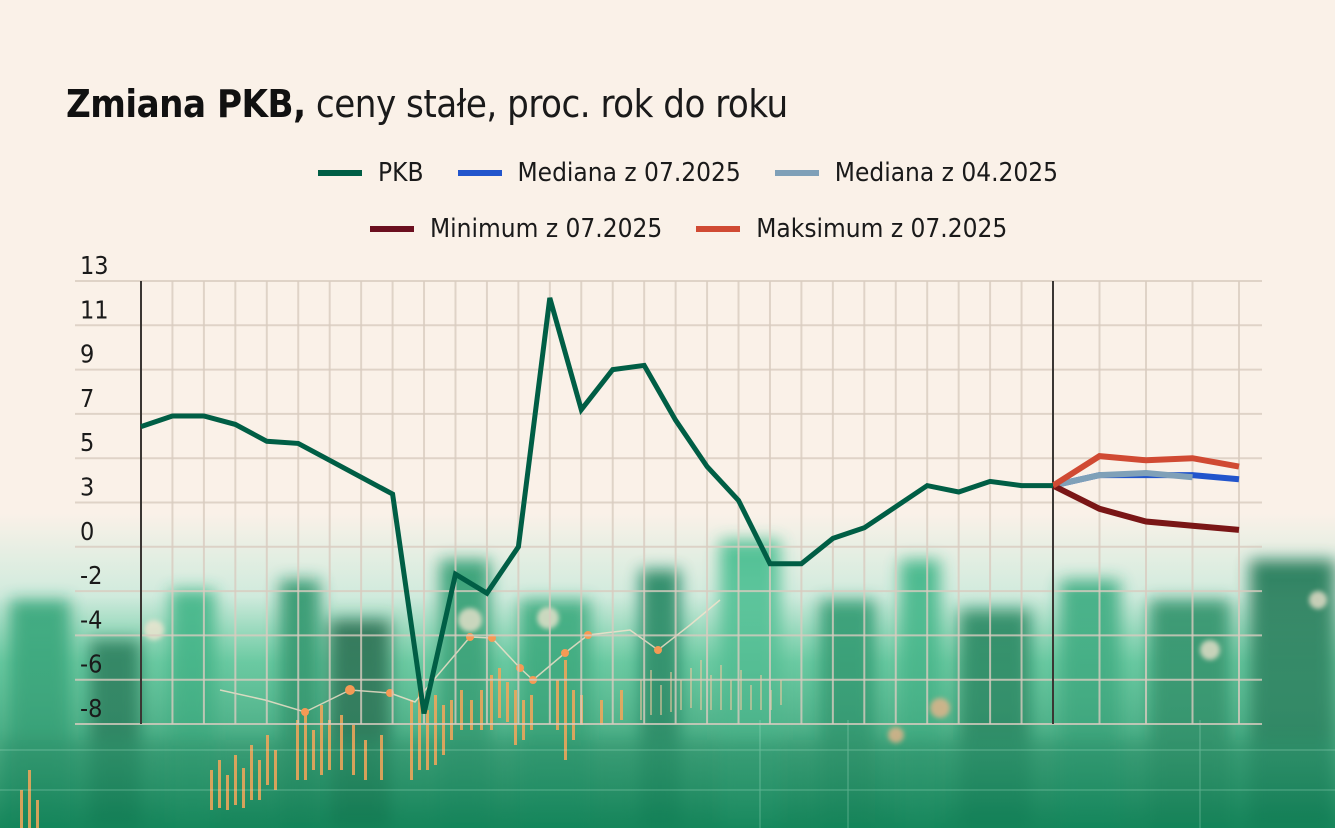 The height and width of the screenshot is (828, 1335). I want to click on y-axis-tick-labels: 13 11 9 7 5 3 0 -2 -4 -6 -8, so click(94, 487).